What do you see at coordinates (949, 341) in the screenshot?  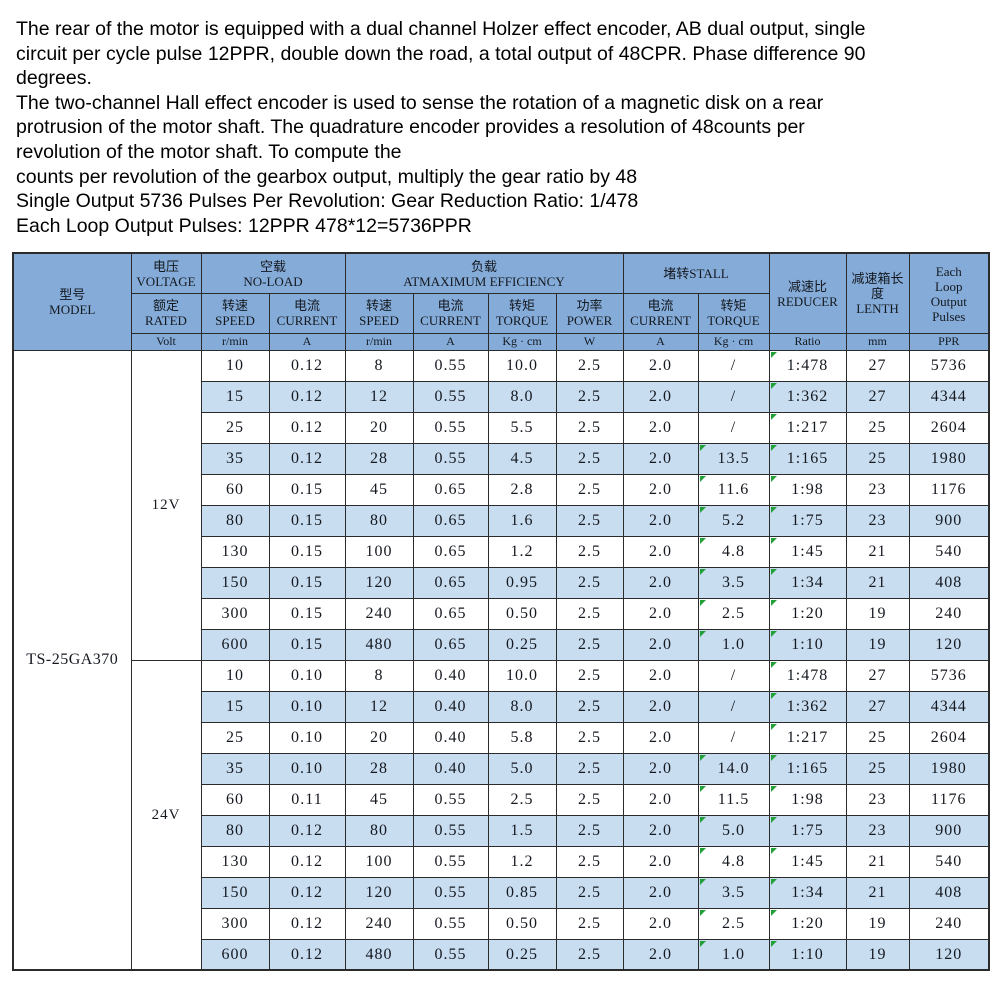 I see `unit-ppr: PPR` at bounding box center [949, 341].